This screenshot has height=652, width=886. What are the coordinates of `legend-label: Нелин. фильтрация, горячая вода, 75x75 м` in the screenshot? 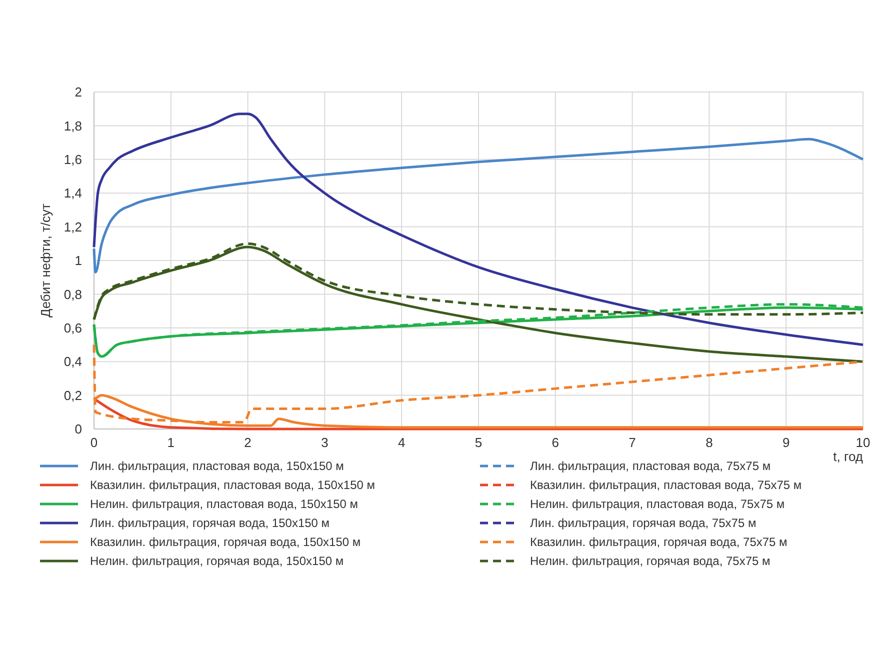 It's located at (650, 561).